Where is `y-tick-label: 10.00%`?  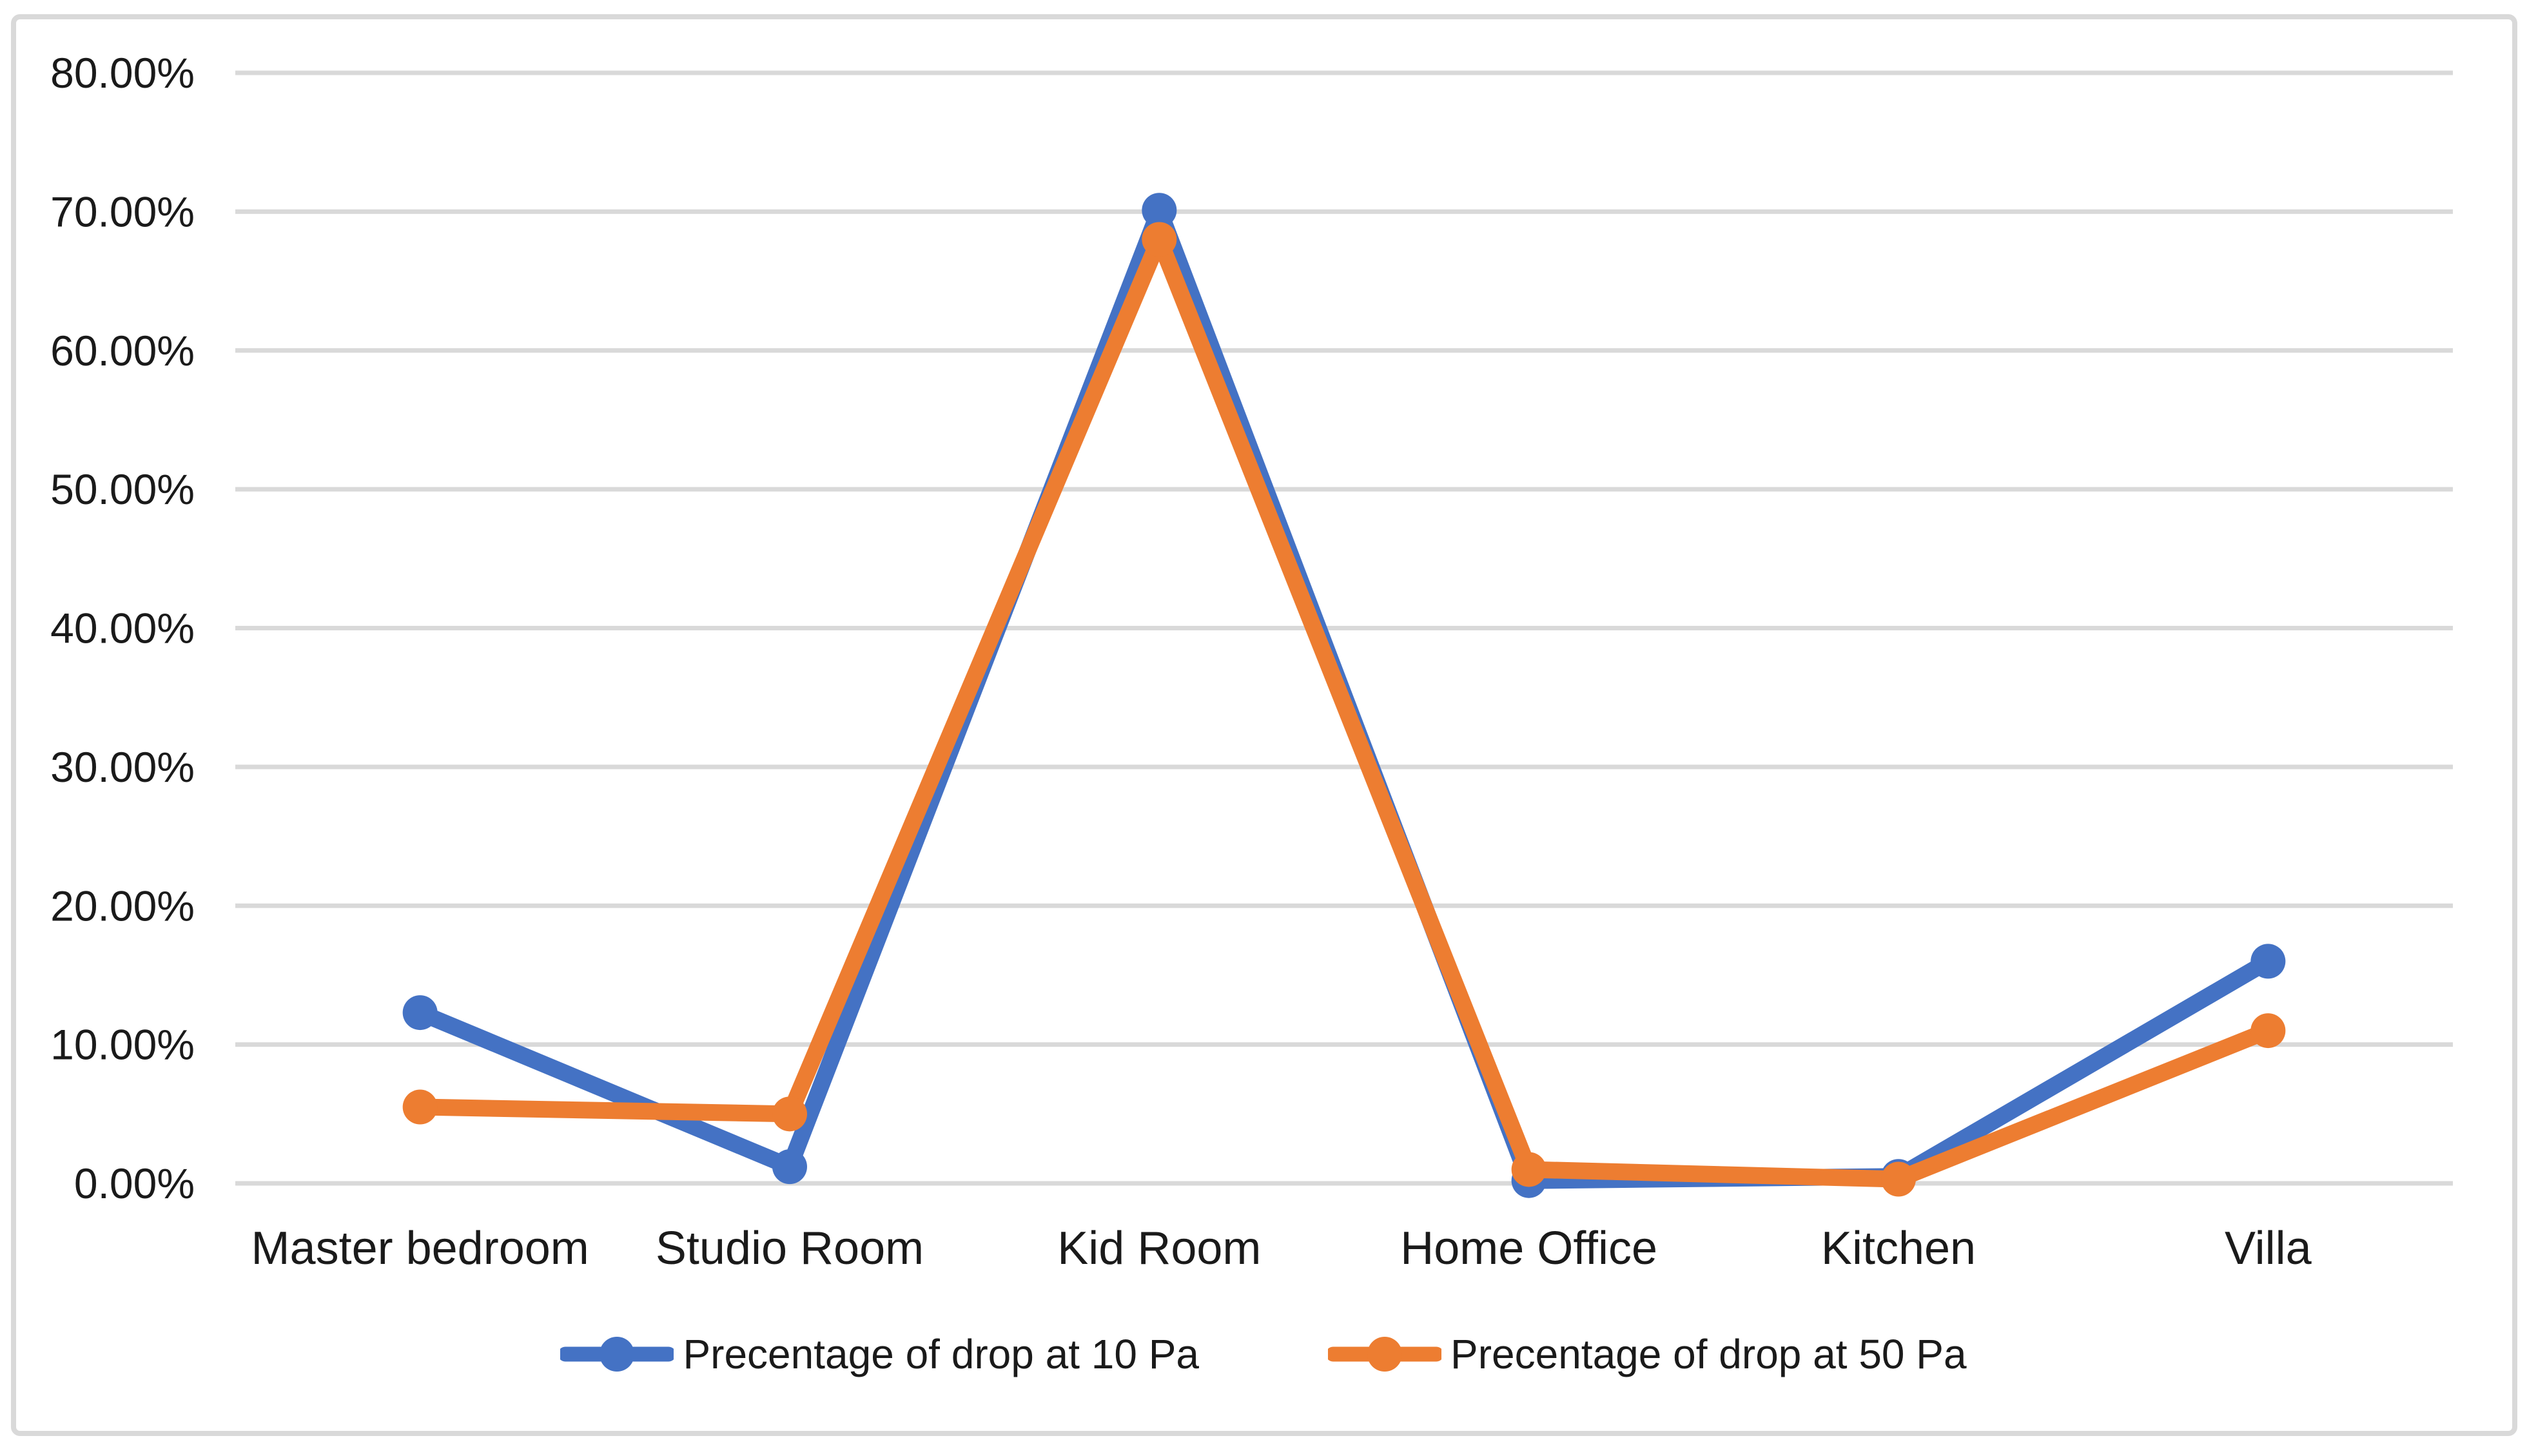
y-tick-label: 10.00% is located at coordinates (123, 1045).